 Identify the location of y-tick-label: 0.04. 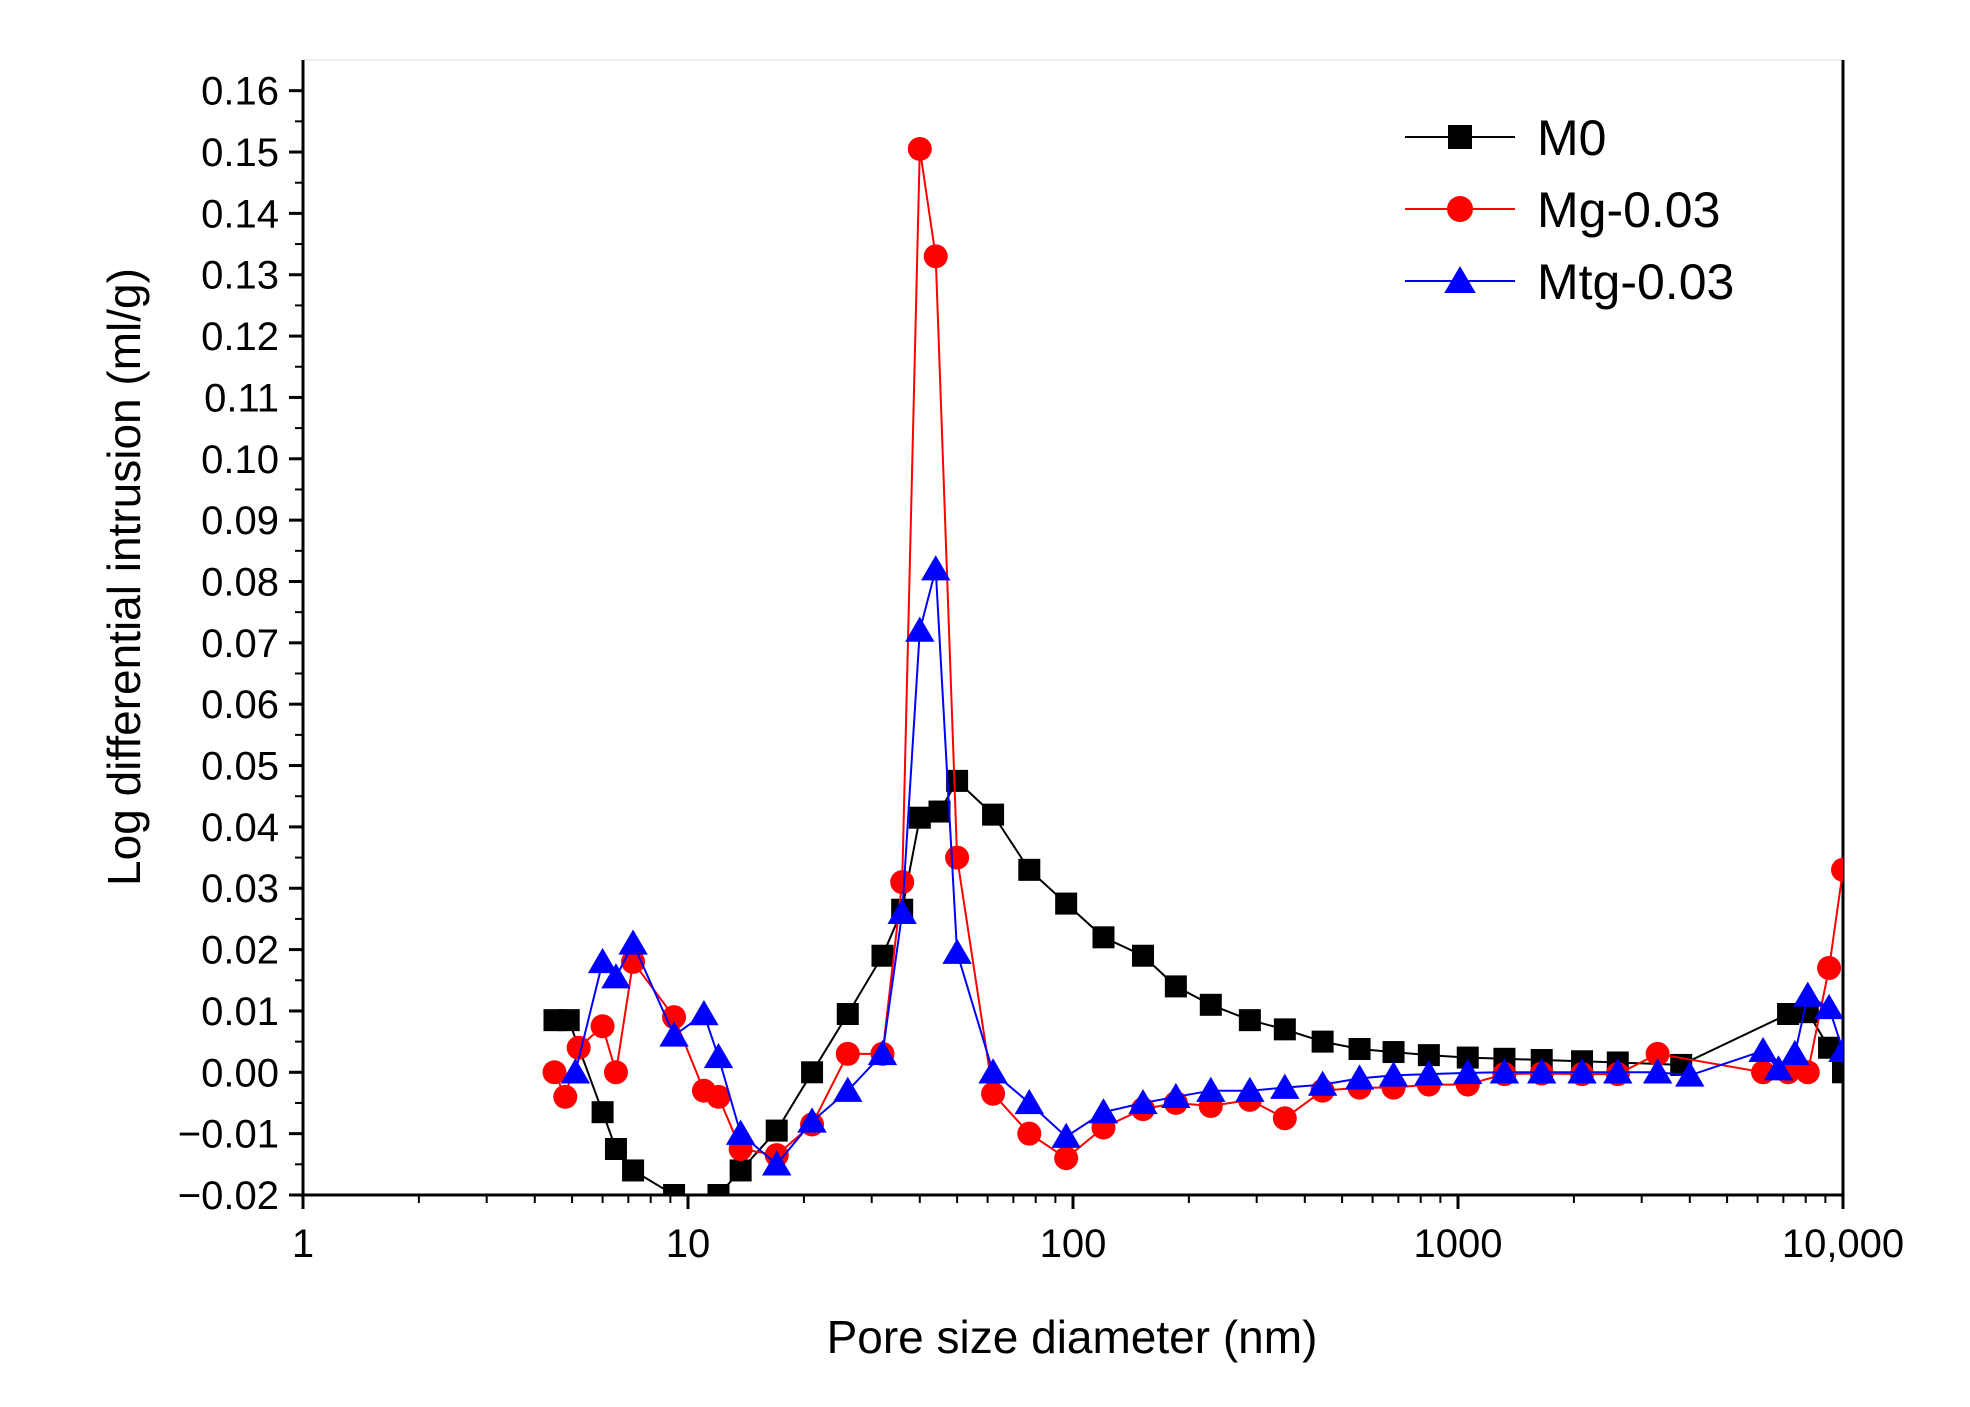
(240, 828).